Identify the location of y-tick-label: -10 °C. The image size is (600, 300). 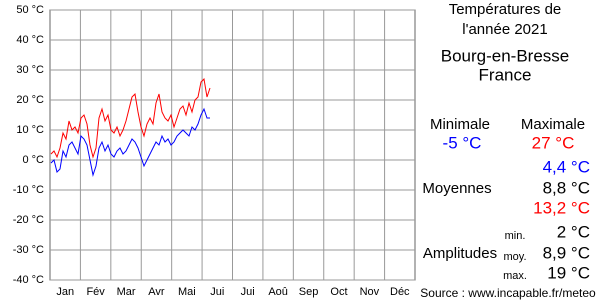
(28, 190).